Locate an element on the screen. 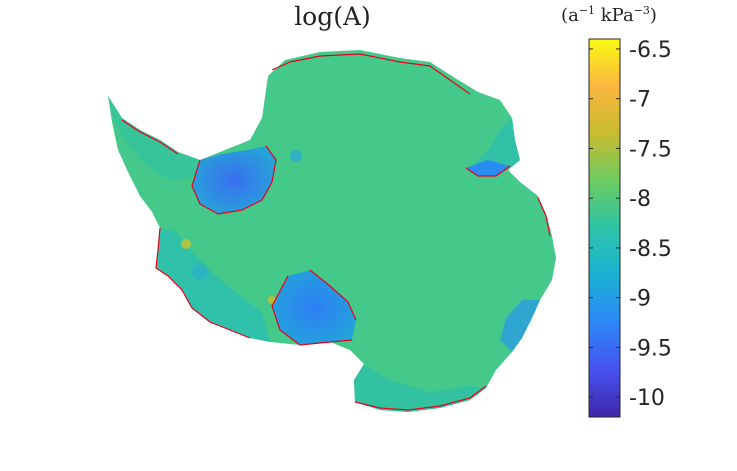 The height and width of the screenshot is (471, 737). colorbar-tick-label: -7.5 is located at coordinates (650, 149).